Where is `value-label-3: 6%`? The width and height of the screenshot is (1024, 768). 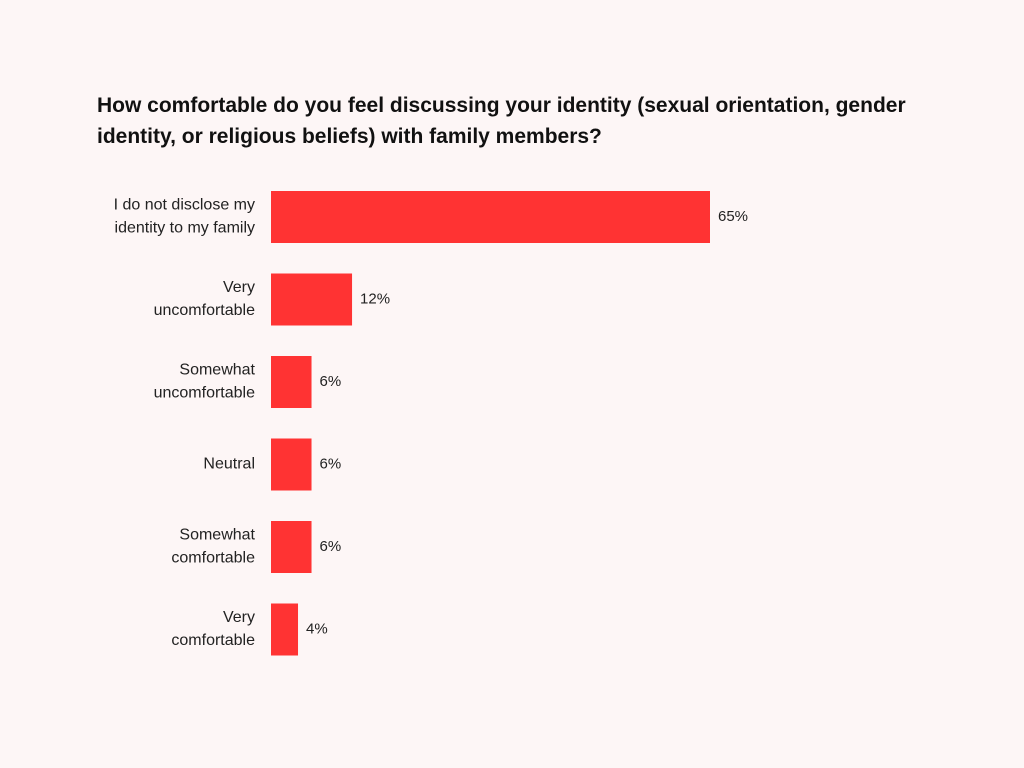 value-label-3: 6% is located at coordinates (331, 463).